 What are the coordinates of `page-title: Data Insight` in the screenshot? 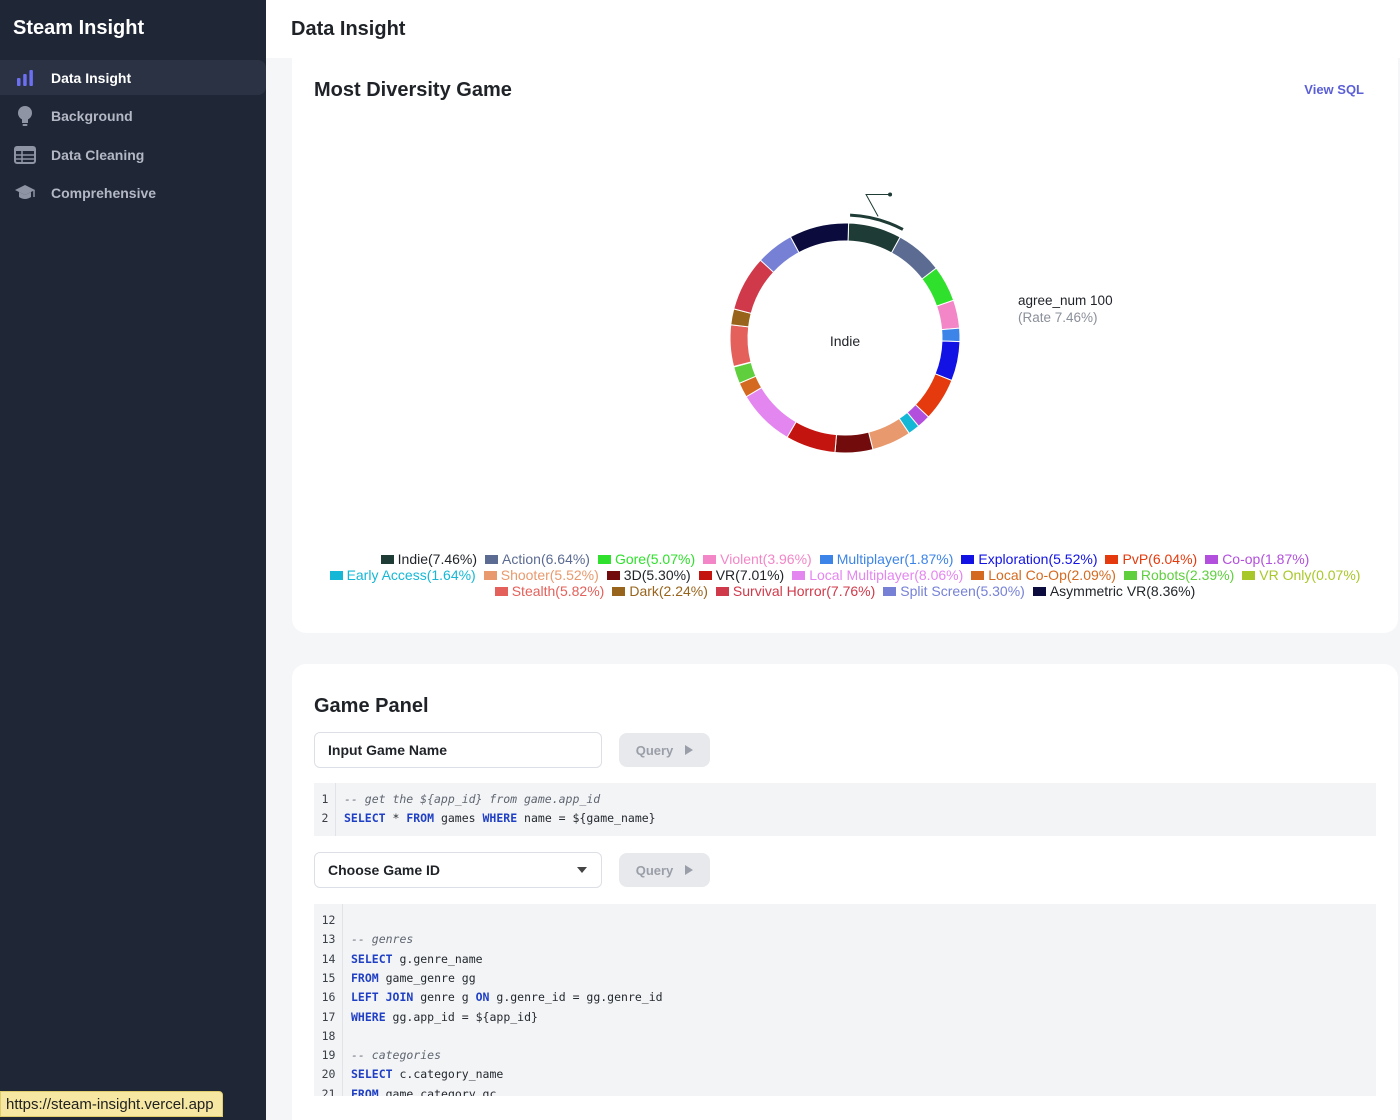 It's located at (348, 29).